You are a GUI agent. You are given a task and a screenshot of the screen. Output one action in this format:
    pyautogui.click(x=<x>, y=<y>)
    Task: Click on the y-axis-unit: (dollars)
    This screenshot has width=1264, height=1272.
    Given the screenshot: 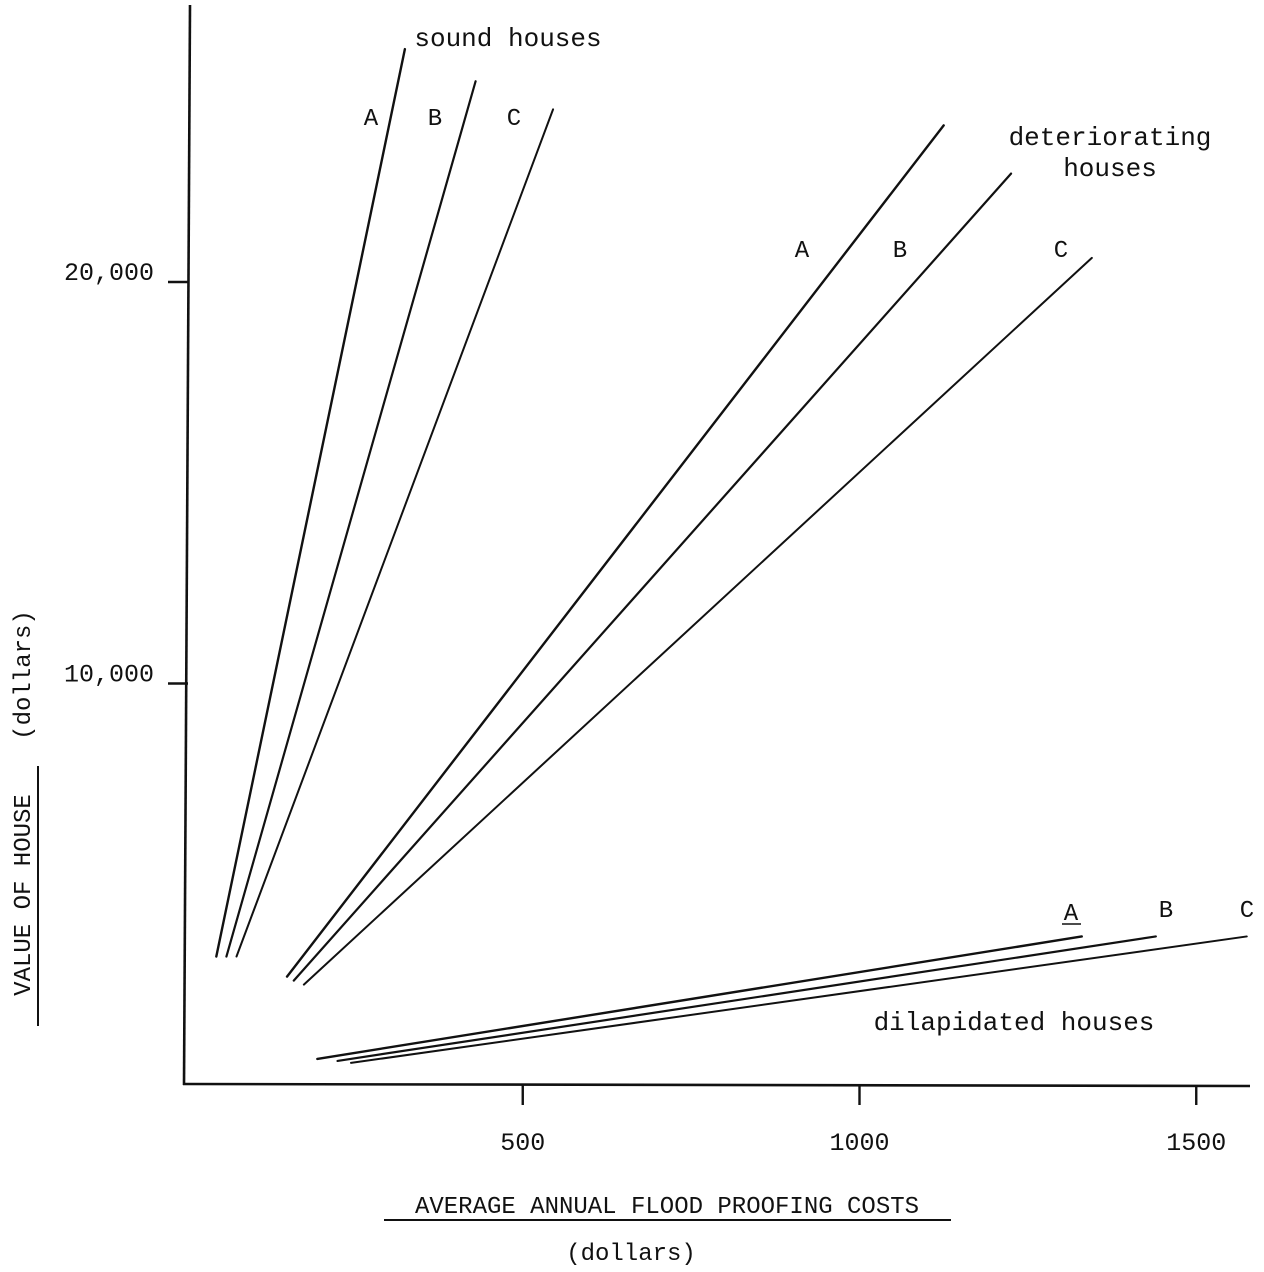 What is the action you would take?
    pyautogui.click(x=24, y=675)
    